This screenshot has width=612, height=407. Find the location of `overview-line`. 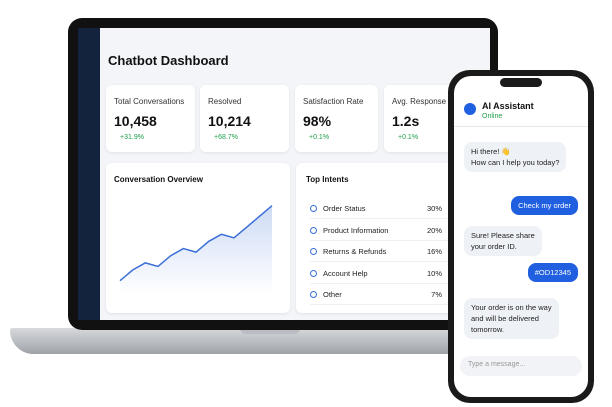

overview-line is located at coordinates (196, 243).